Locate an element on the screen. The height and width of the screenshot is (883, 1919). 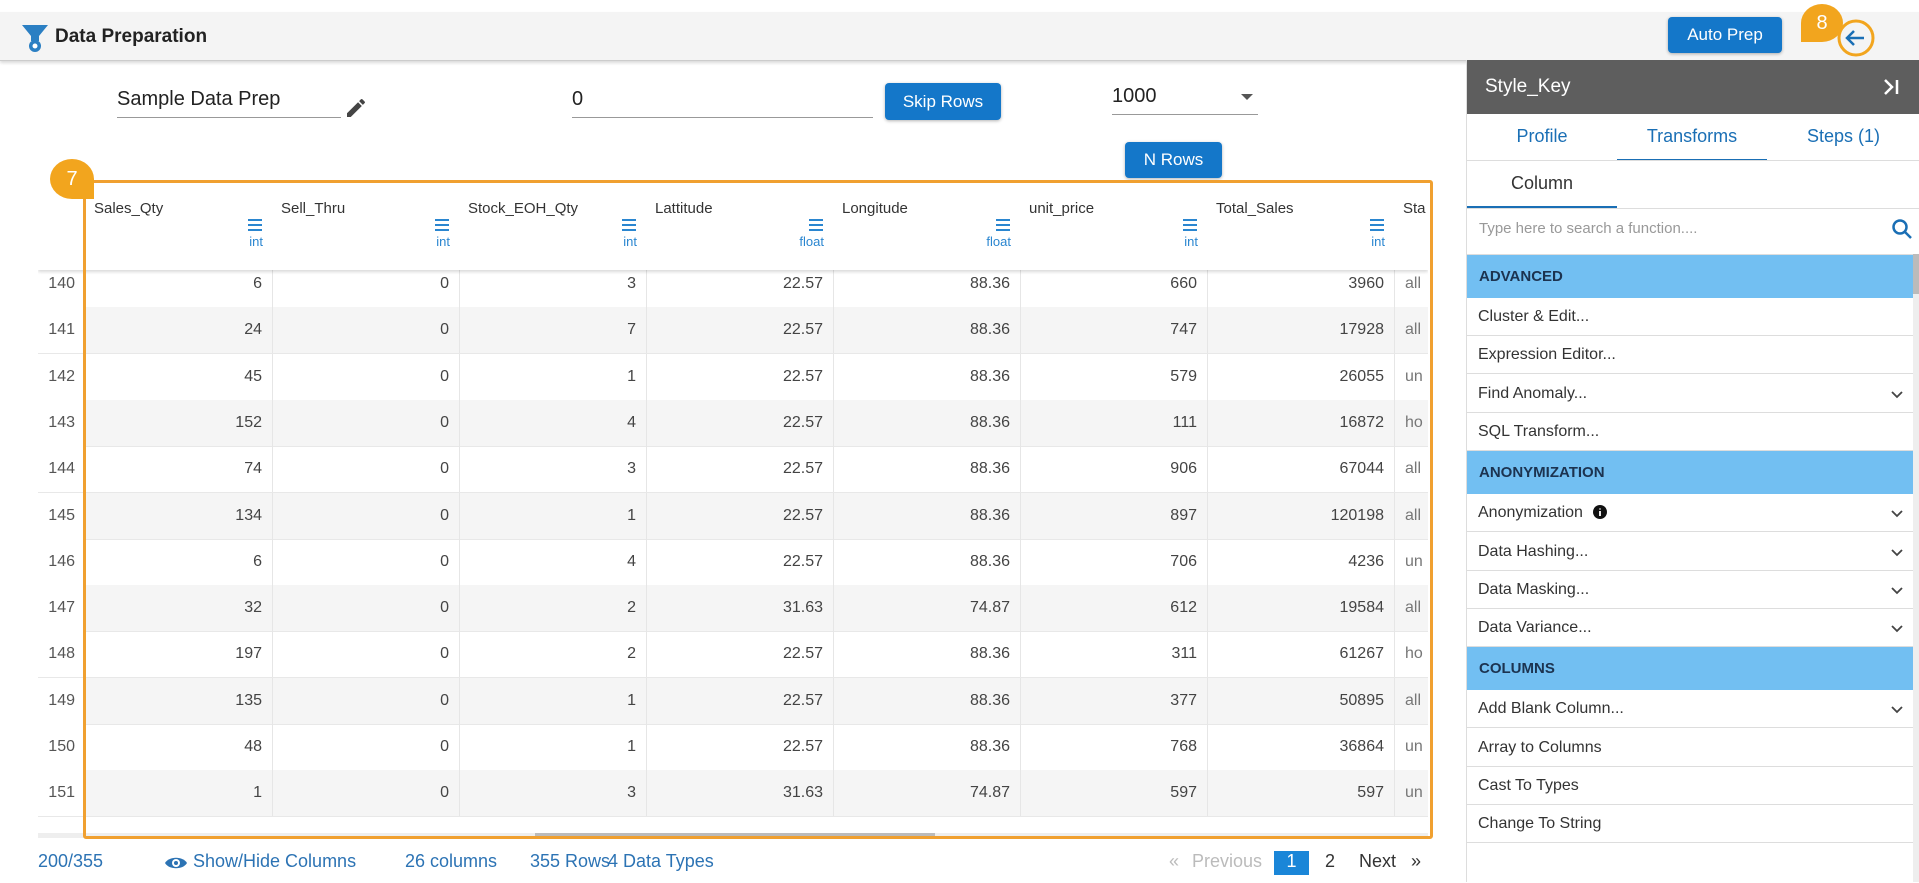
back-button is located at coordinates (1856, 38).